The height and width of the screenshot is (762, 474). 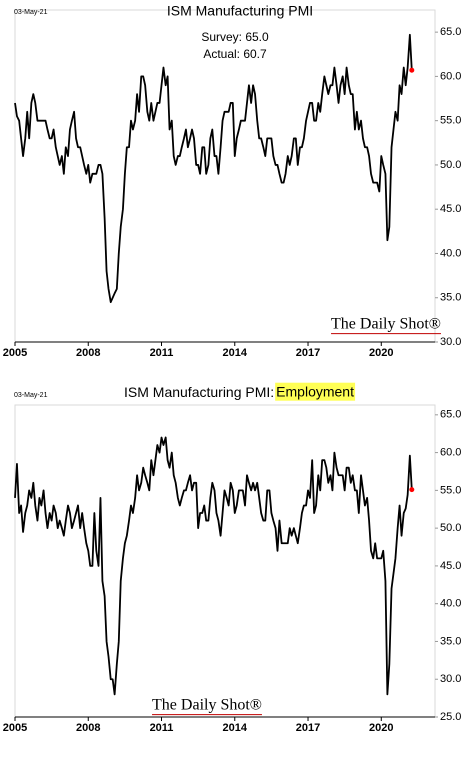 I want to click on chart-title: ISM Manufacturing PMI, so click(x=240, y=11).